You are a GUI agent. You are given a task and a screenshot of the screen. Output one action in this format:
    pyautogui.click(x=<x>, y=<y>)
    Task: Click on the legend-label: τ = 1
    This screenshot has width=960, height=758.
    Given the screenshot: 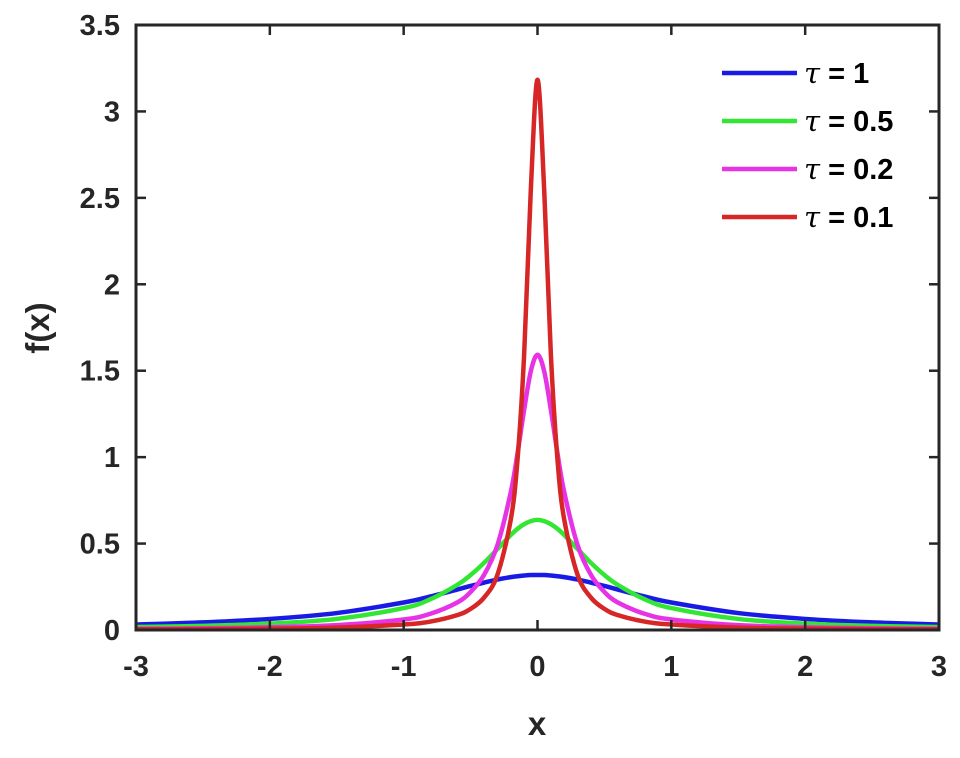 What is the action you would take?
    pyautogui.click(x=836, y=73)
    